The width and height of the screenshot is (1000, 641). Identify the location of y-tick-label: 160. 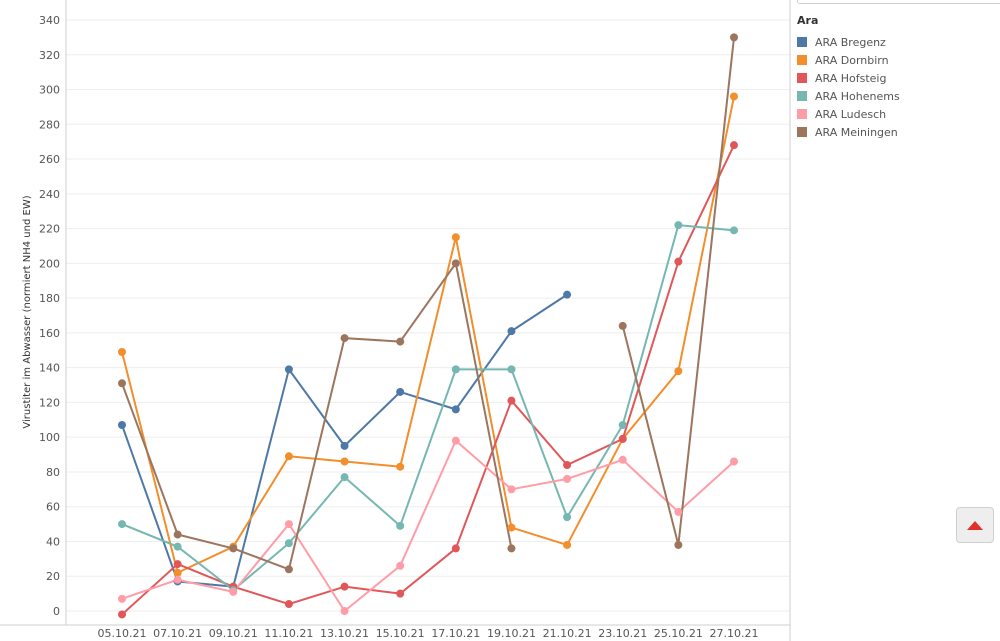
(49, 333).